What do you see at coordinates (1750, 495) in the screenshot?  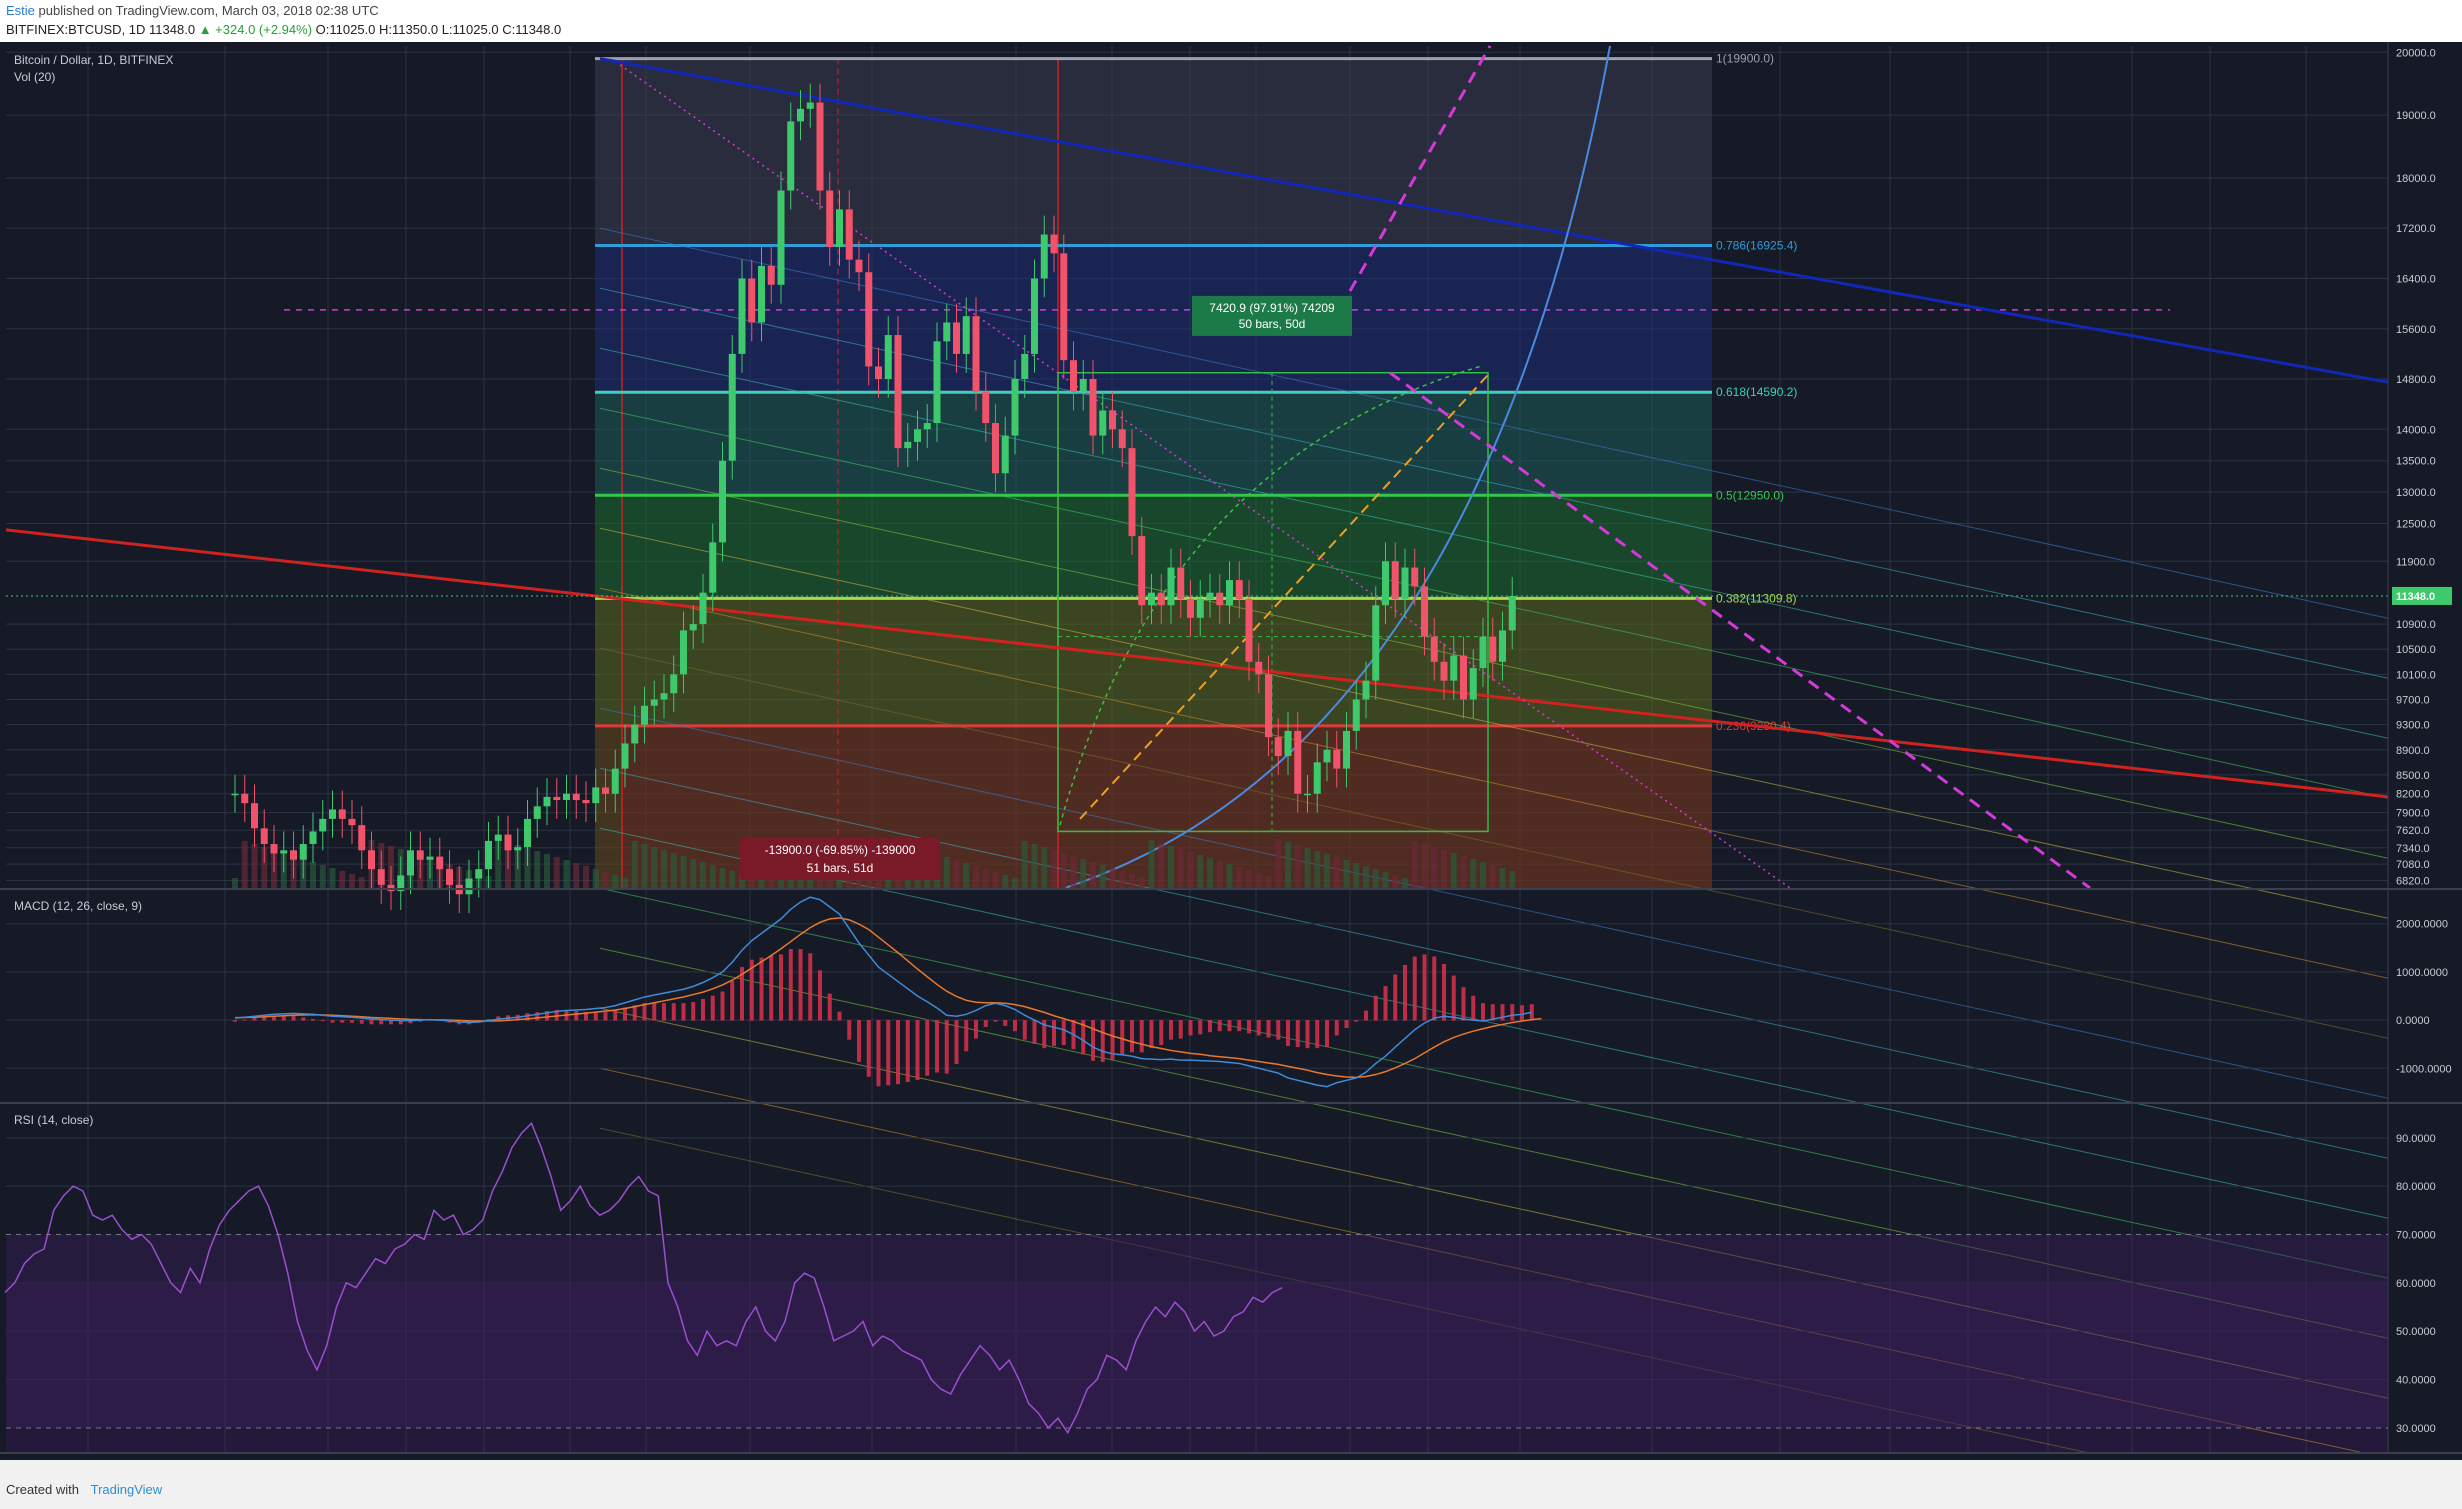 I see `fib-level-label: 0.5(12950.0)` at bounding box center [1750, 495].